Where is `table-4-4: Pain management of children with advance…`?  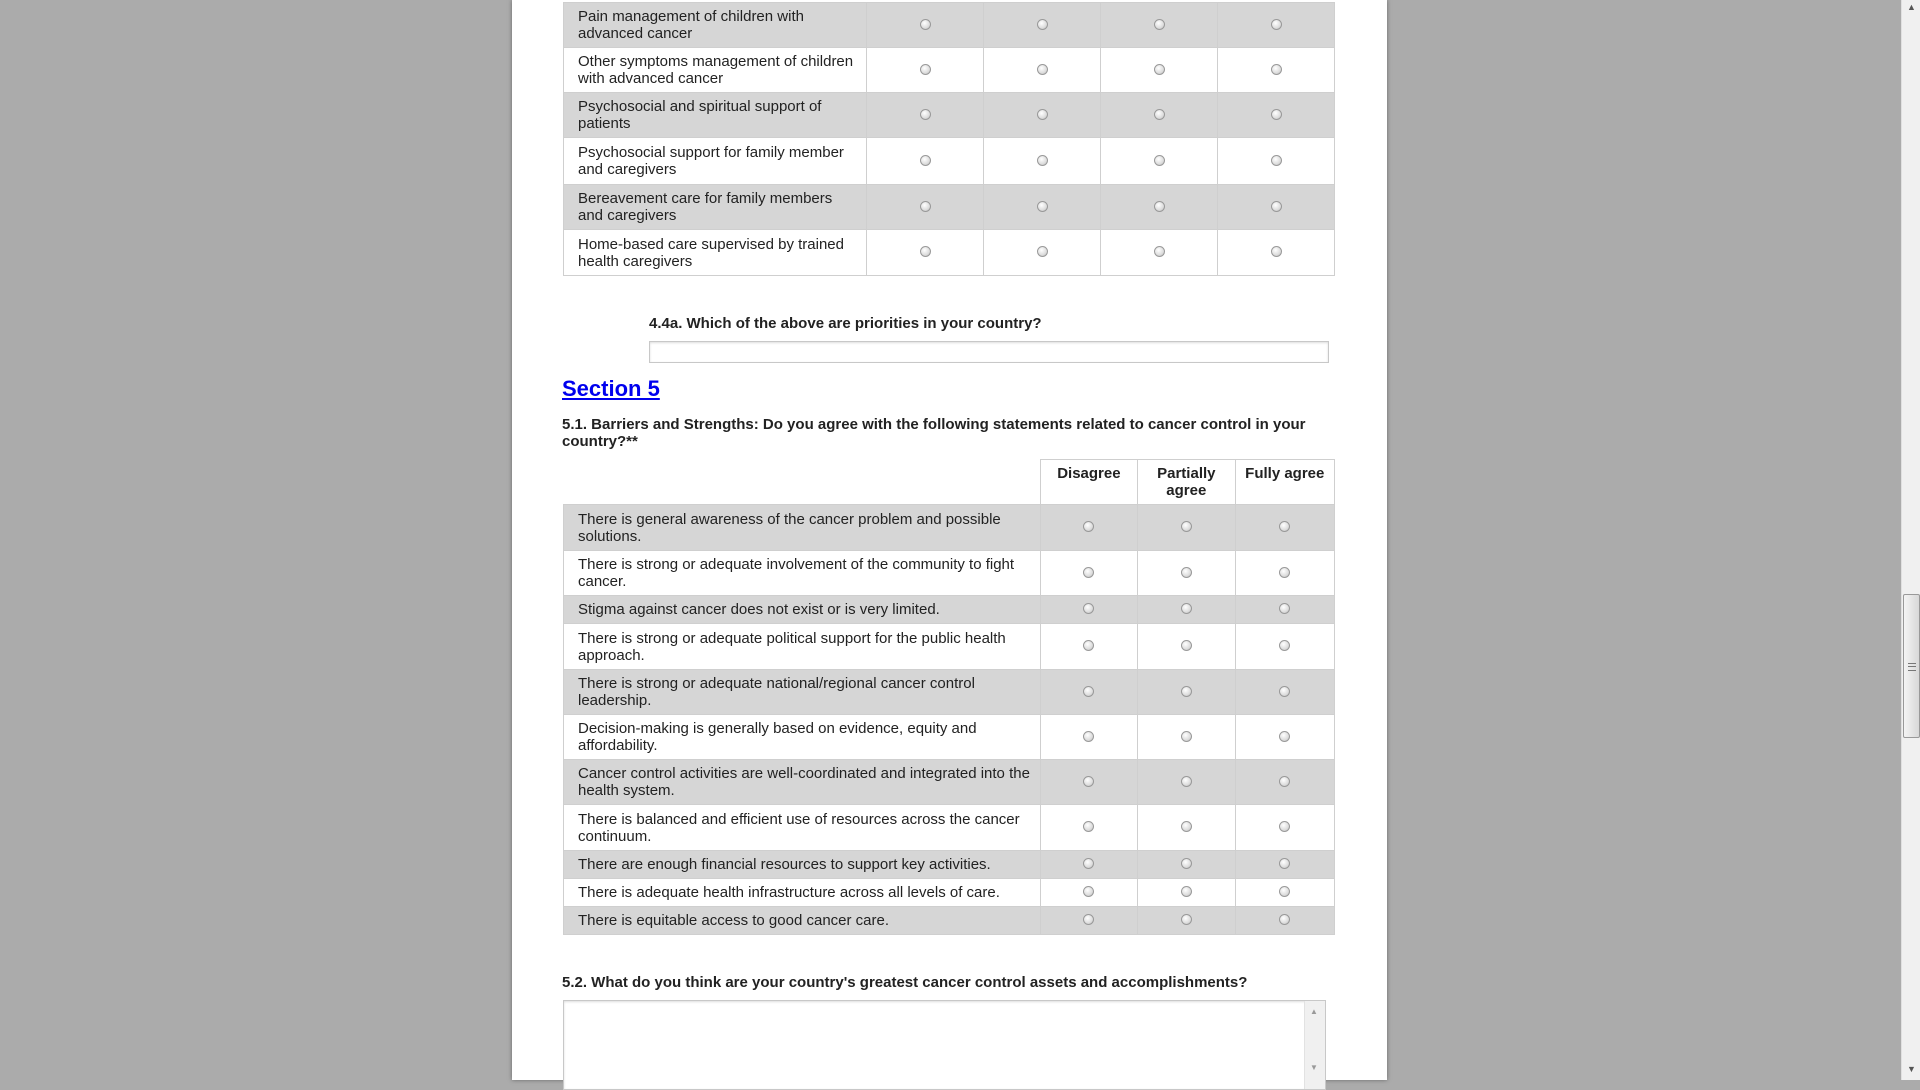
table-4-4: Pain management of children with advance… is located at coordinates (949, 139).